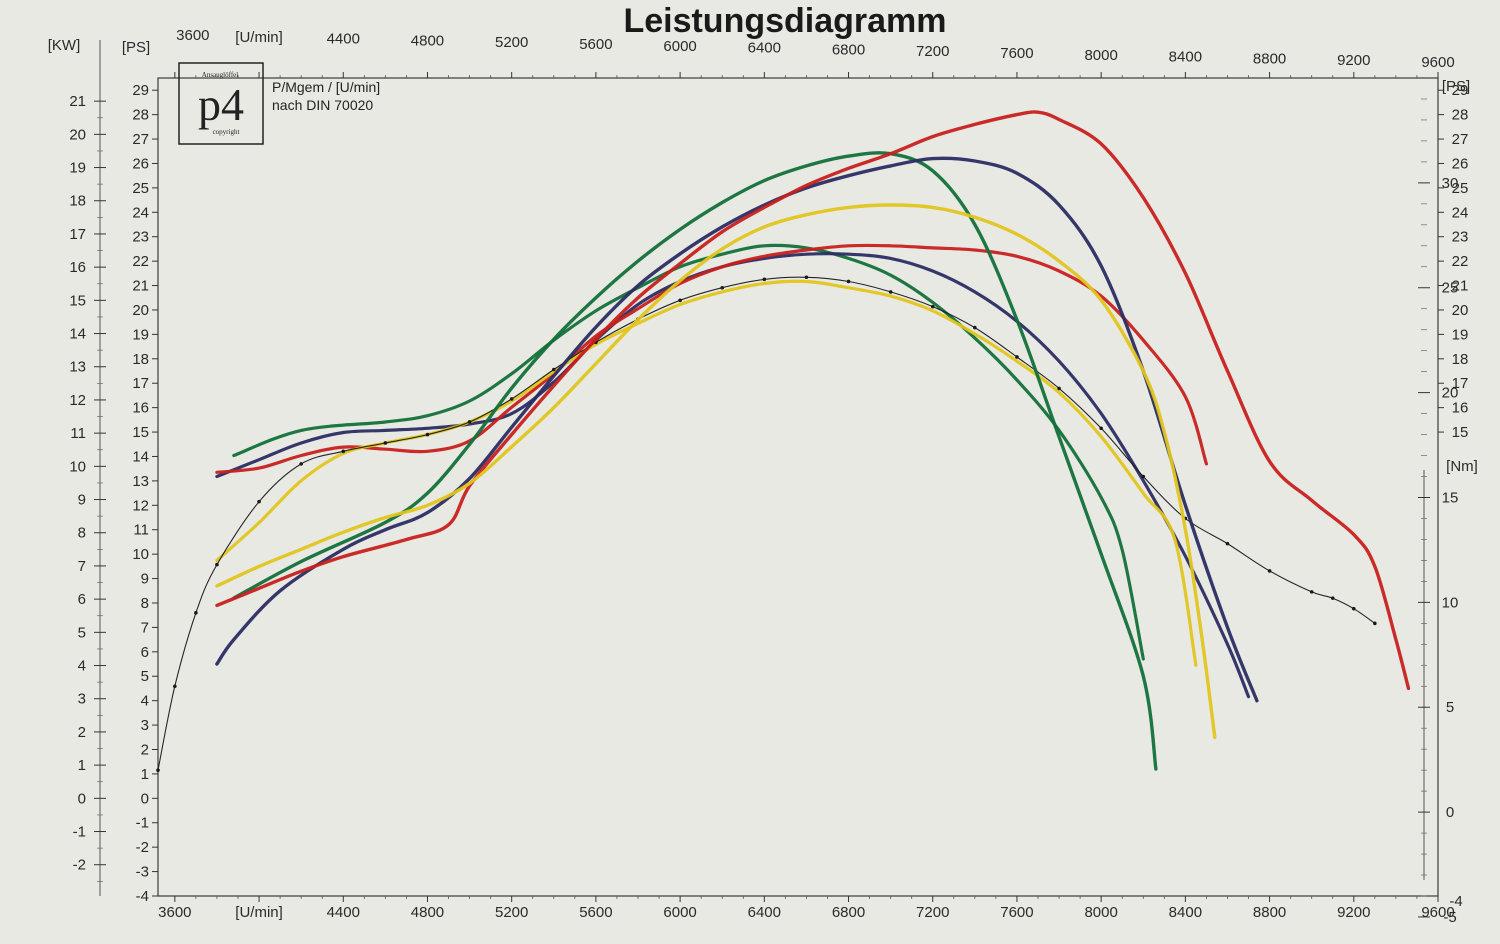  I want to click on ps-tick-label: -4, so click(142, 896).